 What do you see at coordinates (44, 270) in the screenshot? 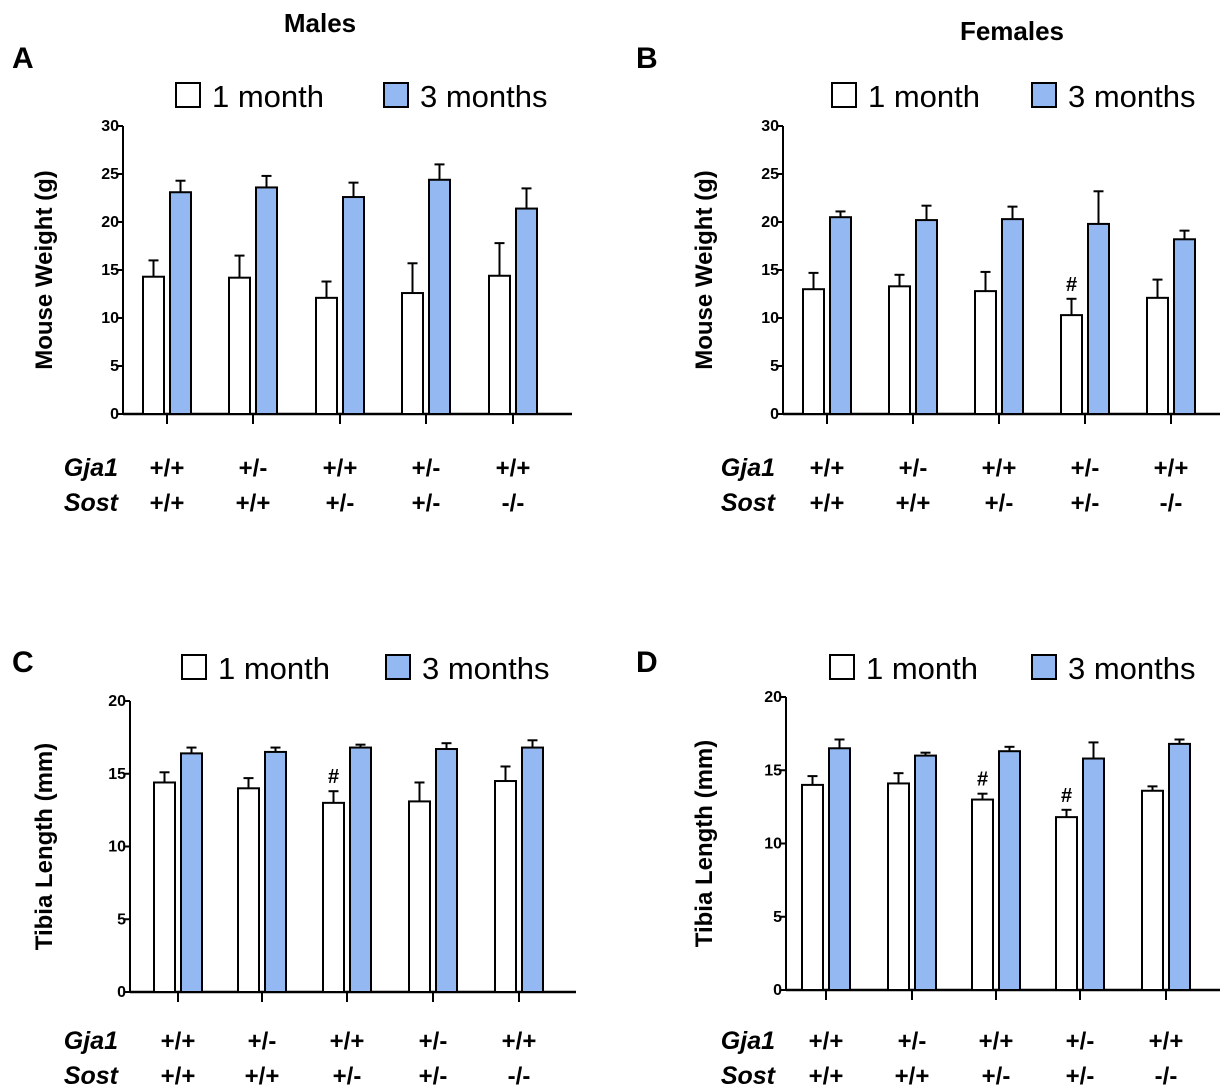
I see `y-axis-label-a: Mouse Weight (g)` at bounding box center [44, 270].